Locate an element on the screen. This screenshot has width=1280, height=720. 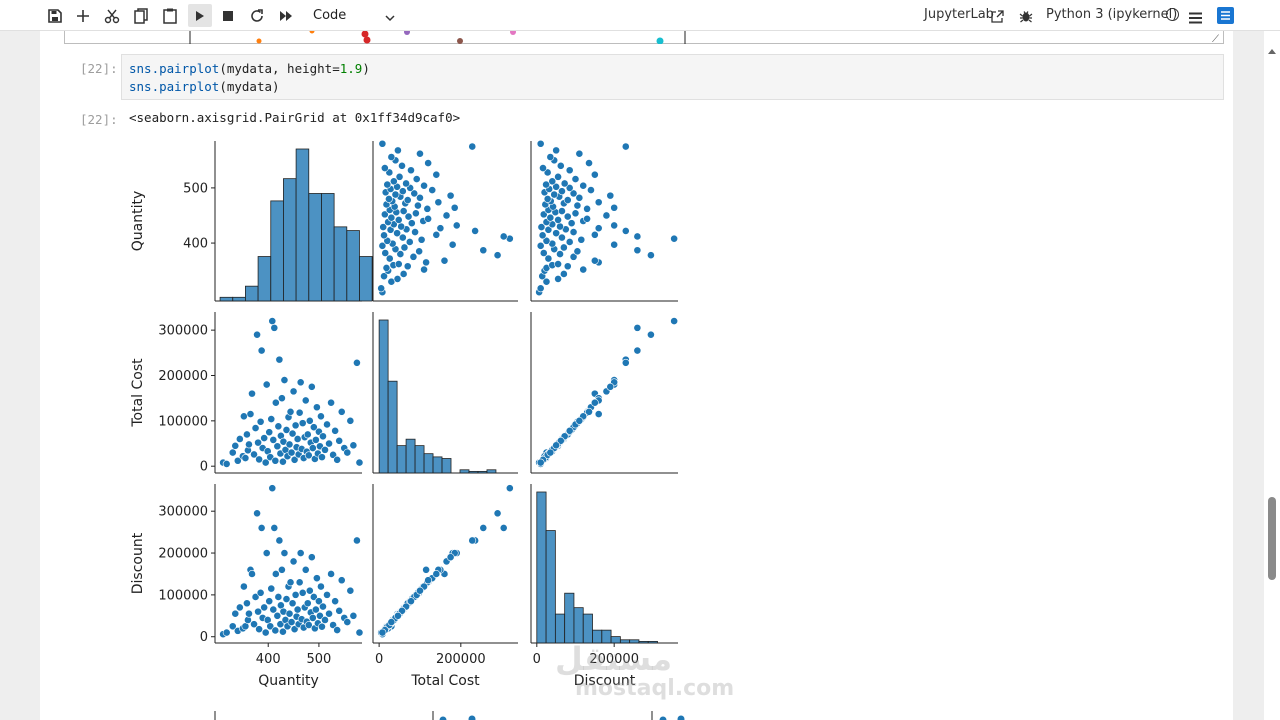
cut-icon is located at coordinates (112, 15).